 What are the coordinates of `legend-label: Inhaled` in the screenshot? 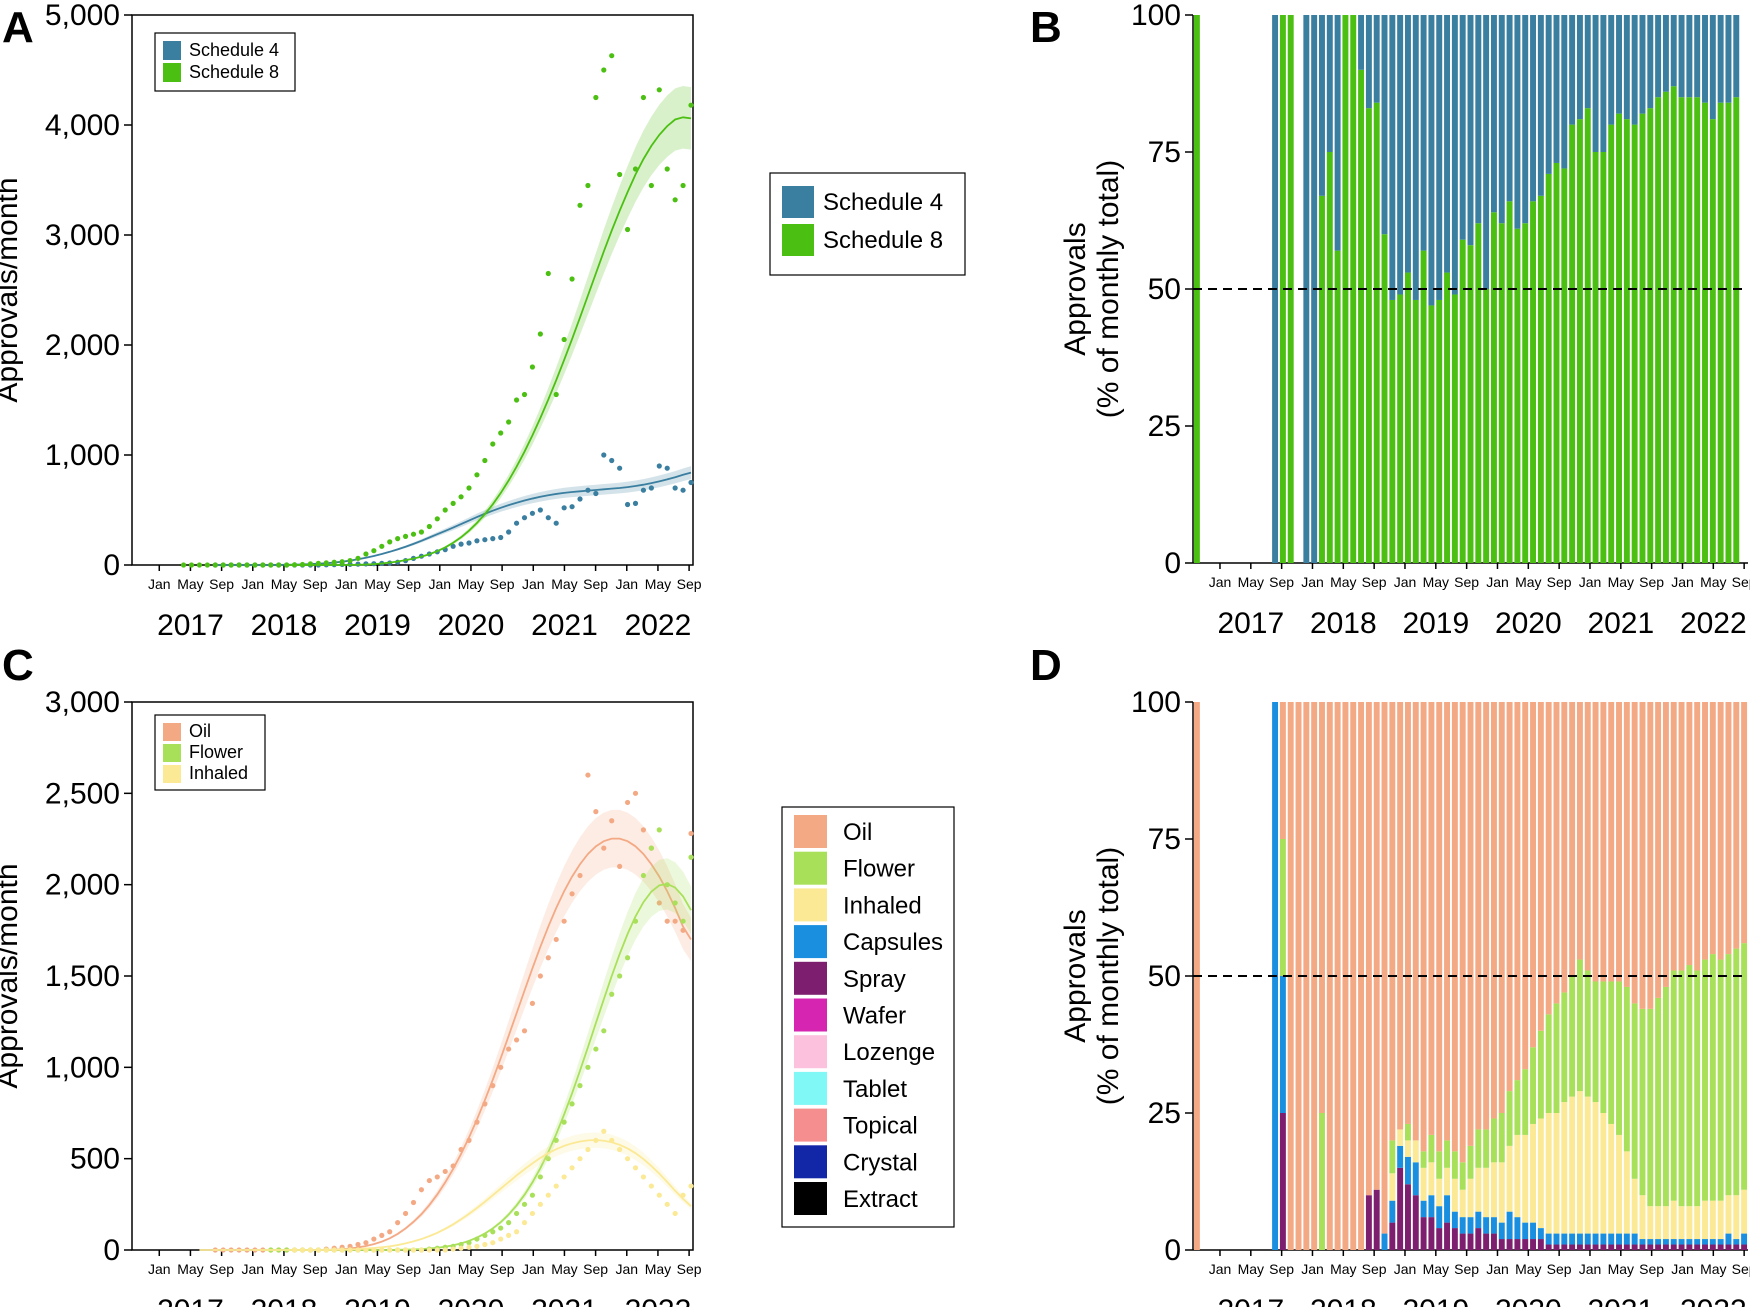 It's located at (218, 773).